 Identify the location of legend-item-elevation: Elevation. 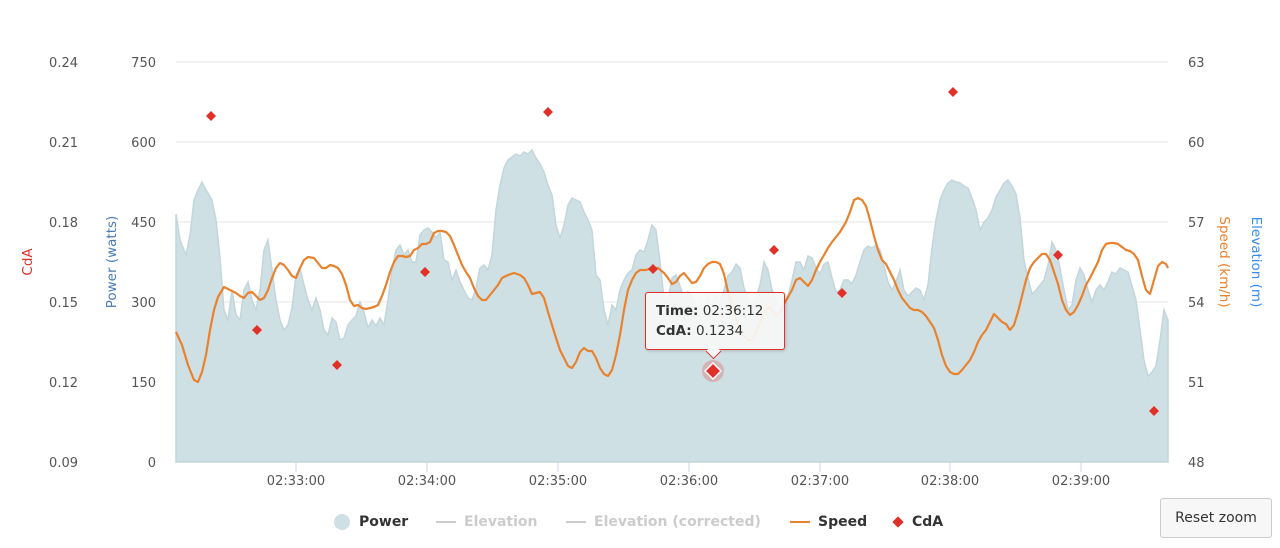
(487, 522).